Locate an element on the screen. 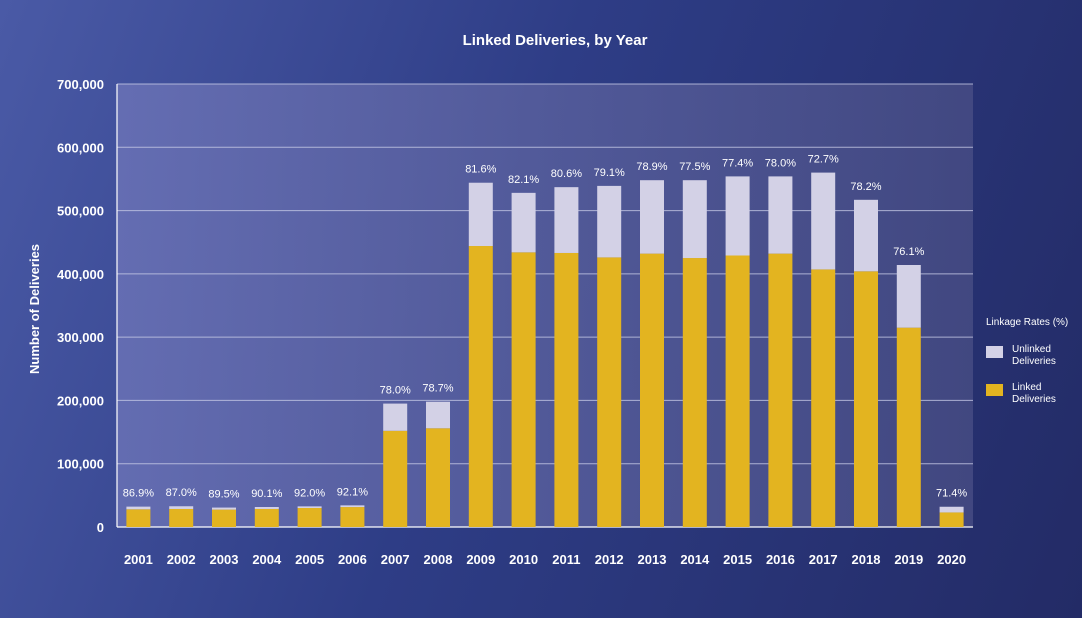 The width and height of the screenshot is (1082, 618). bar-unlinked-2020 is located at coordinates (951, 509).